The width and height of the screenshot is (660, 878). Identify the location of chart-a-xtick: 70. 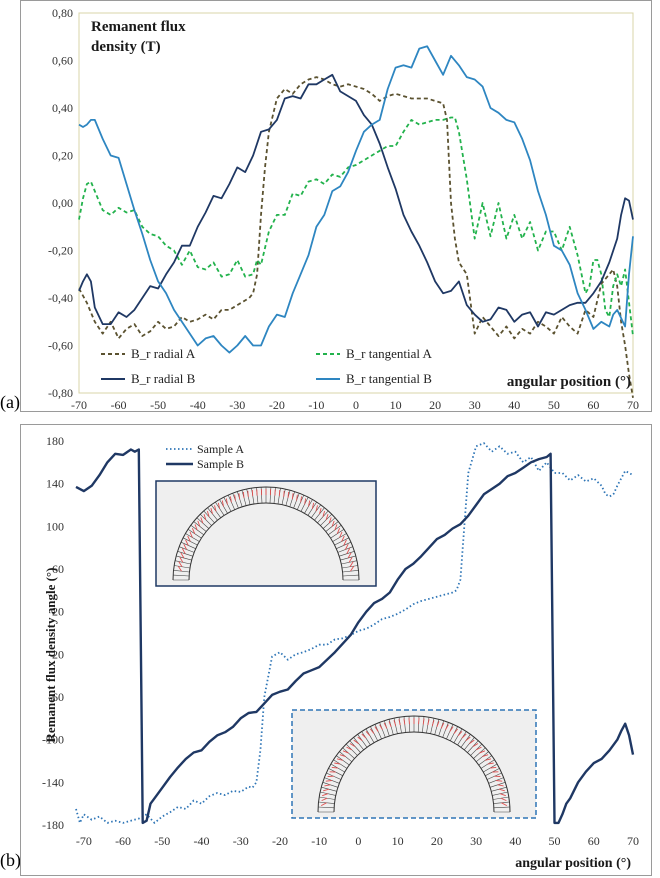
(633, 405).